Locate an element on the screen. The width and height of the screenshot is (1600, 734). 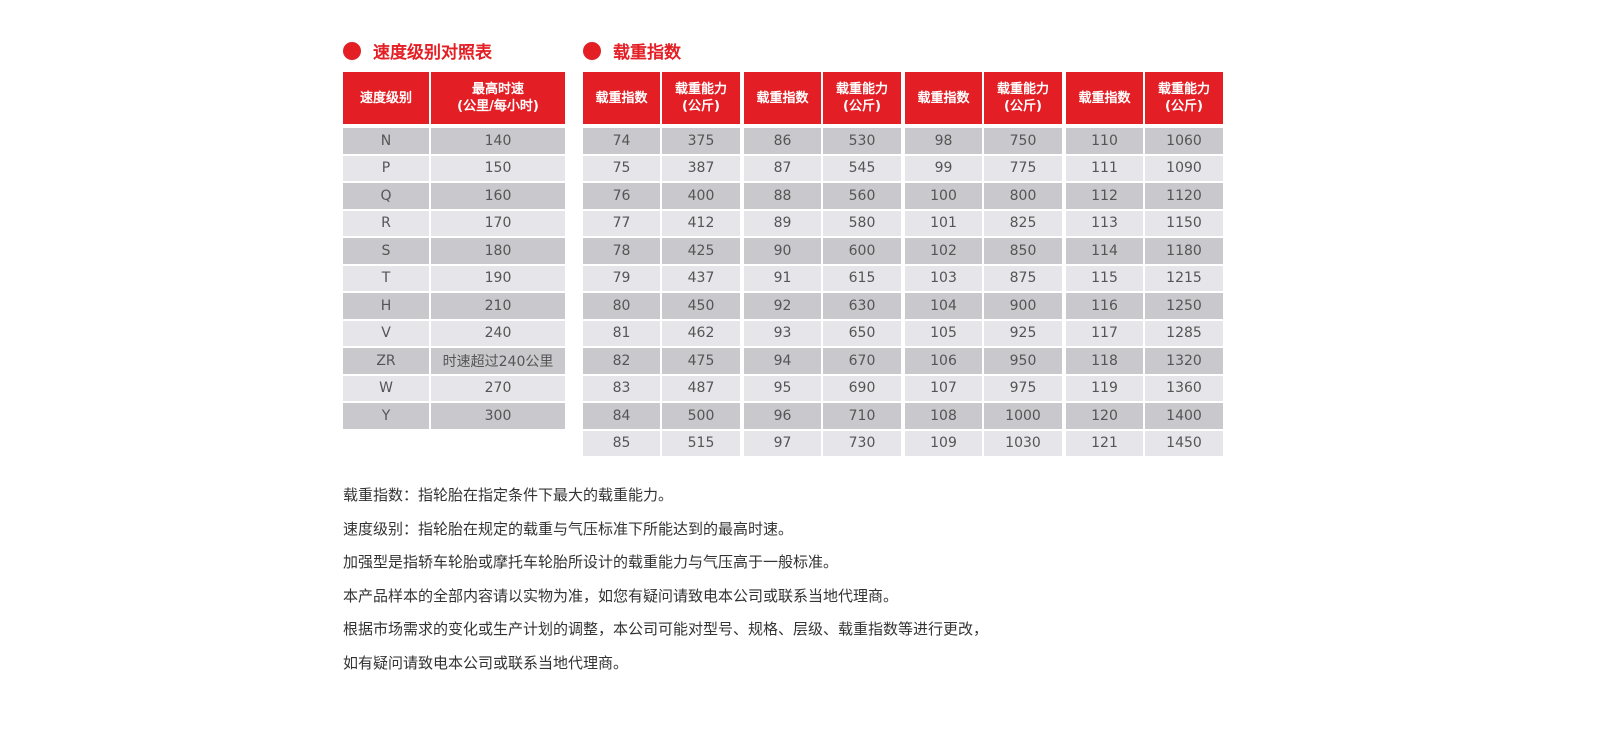
table-row: 109 1030 is located at coordinates (983, 444).